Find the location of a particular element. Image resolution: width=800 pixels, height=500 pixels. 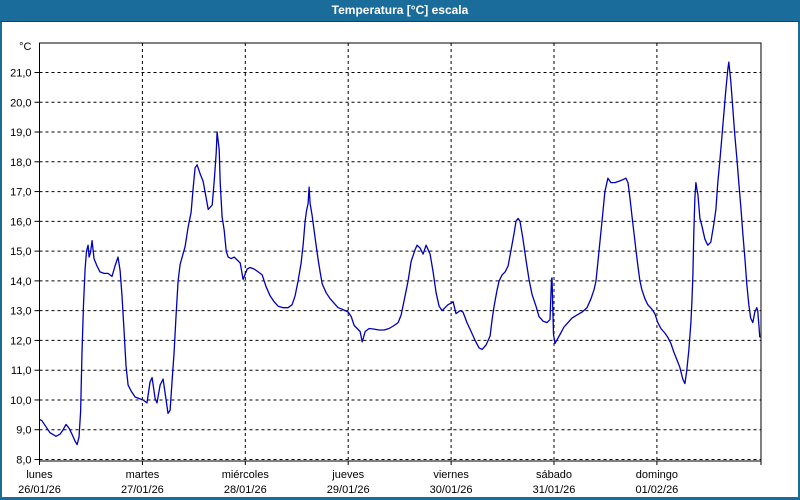

x-date-label: 30/01/26 is located at coordinates (451, 490).